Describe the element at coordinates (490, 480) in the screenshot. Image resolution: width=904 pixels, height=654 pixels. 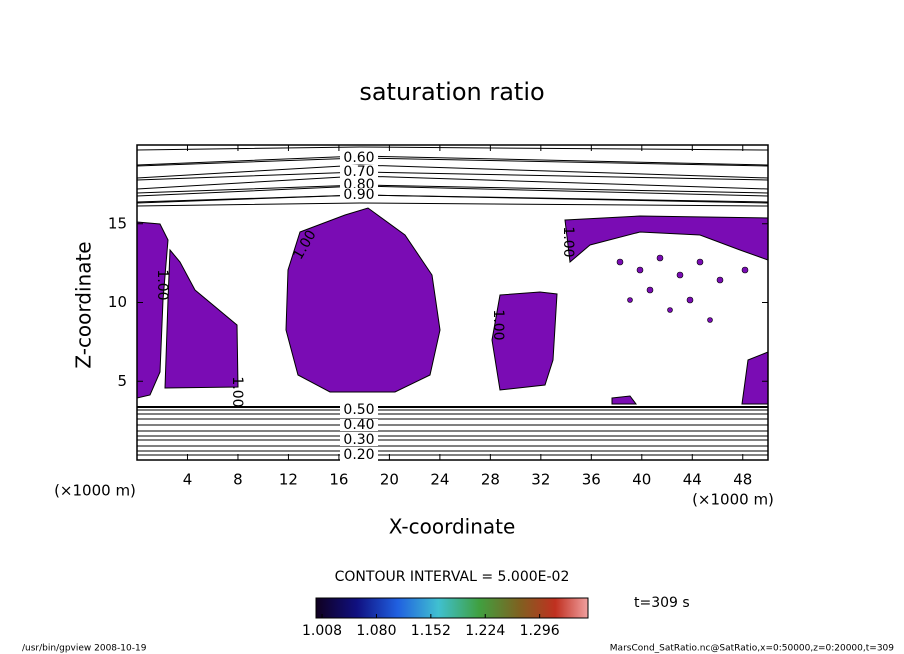
I see `x-tick-label: 28` at that location.